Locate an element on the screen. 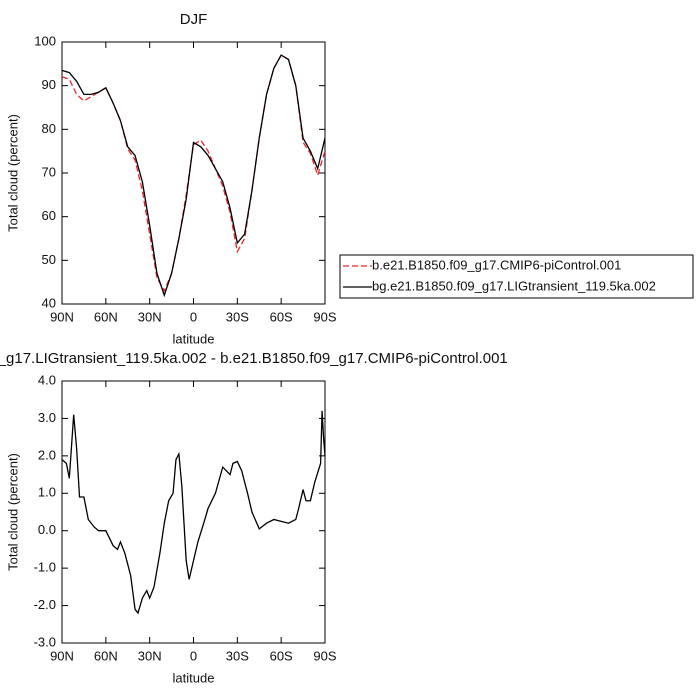  y-tick-label: 80 is located at coordinates (49, 128).